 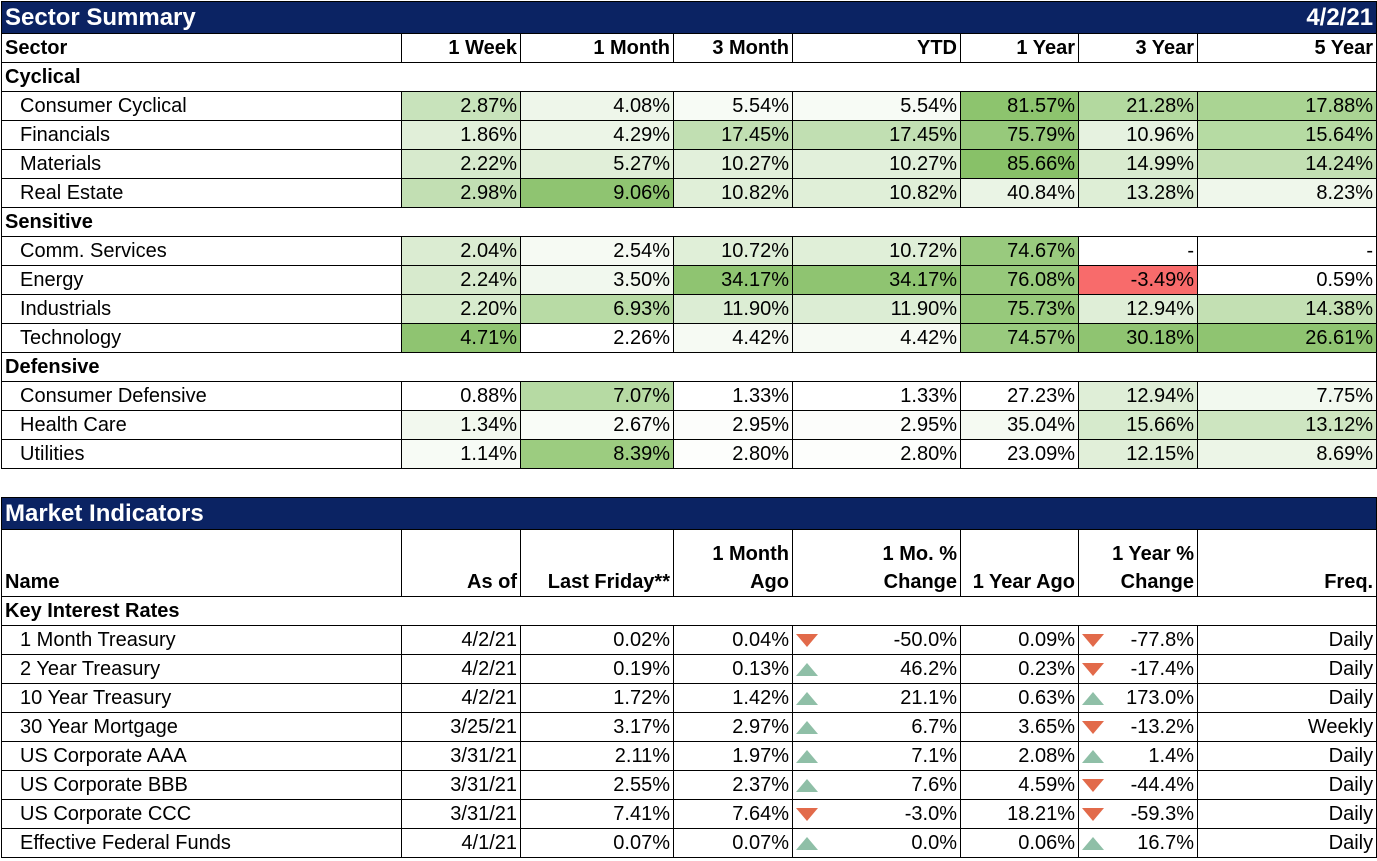 I want to click on indicator-name: 1 Month Treasury, so click(x=201, y=640).